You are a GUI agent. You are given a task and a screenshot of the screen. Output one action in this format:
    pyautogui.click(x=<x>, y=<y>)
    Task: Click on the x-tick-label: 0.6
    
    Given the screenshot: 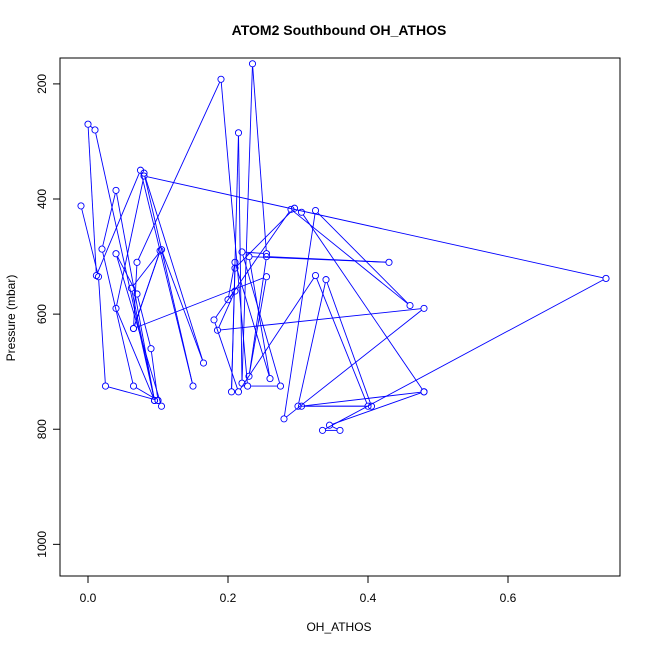 What is the action you would take?
    pyautogui.click(x=508, y=598)
    